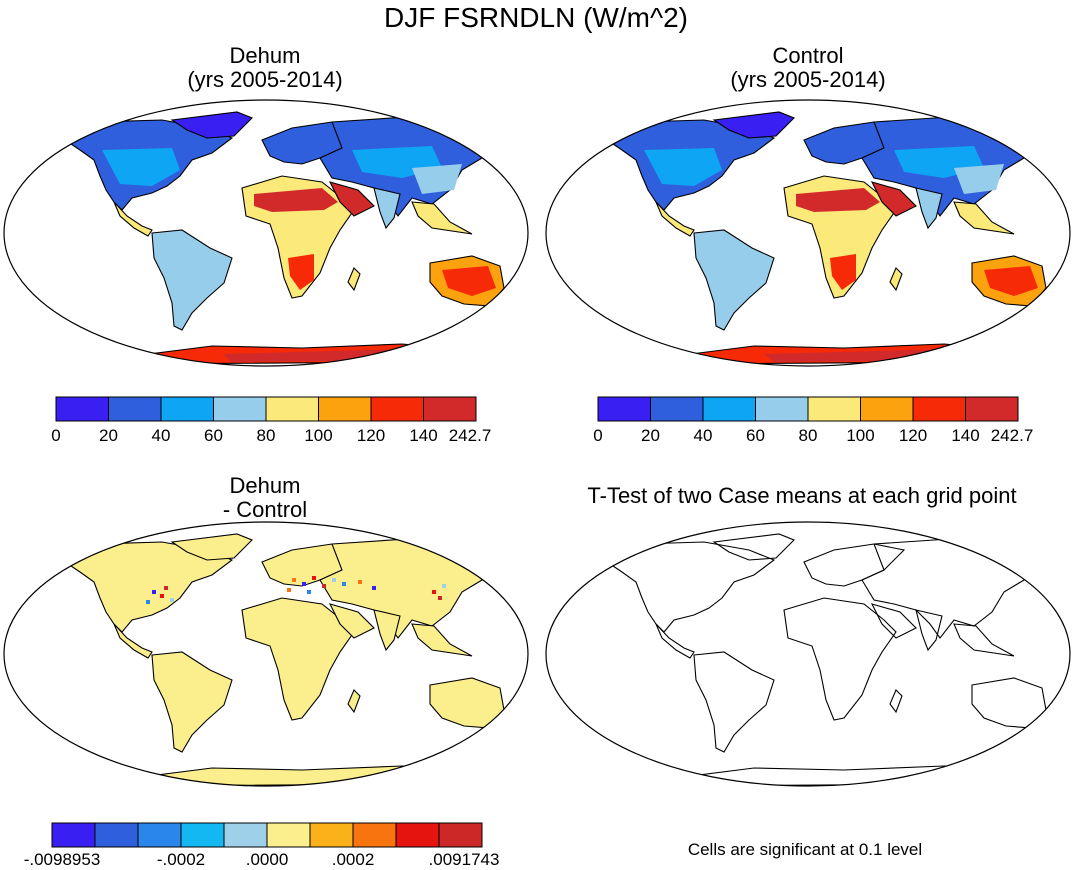 This screenshot has width=1072, height=870. What do you see at coordinates (470, 435) in the screenshot?
I see `colorbar-tick-label: 242.7` at bounding box center [470, 435].